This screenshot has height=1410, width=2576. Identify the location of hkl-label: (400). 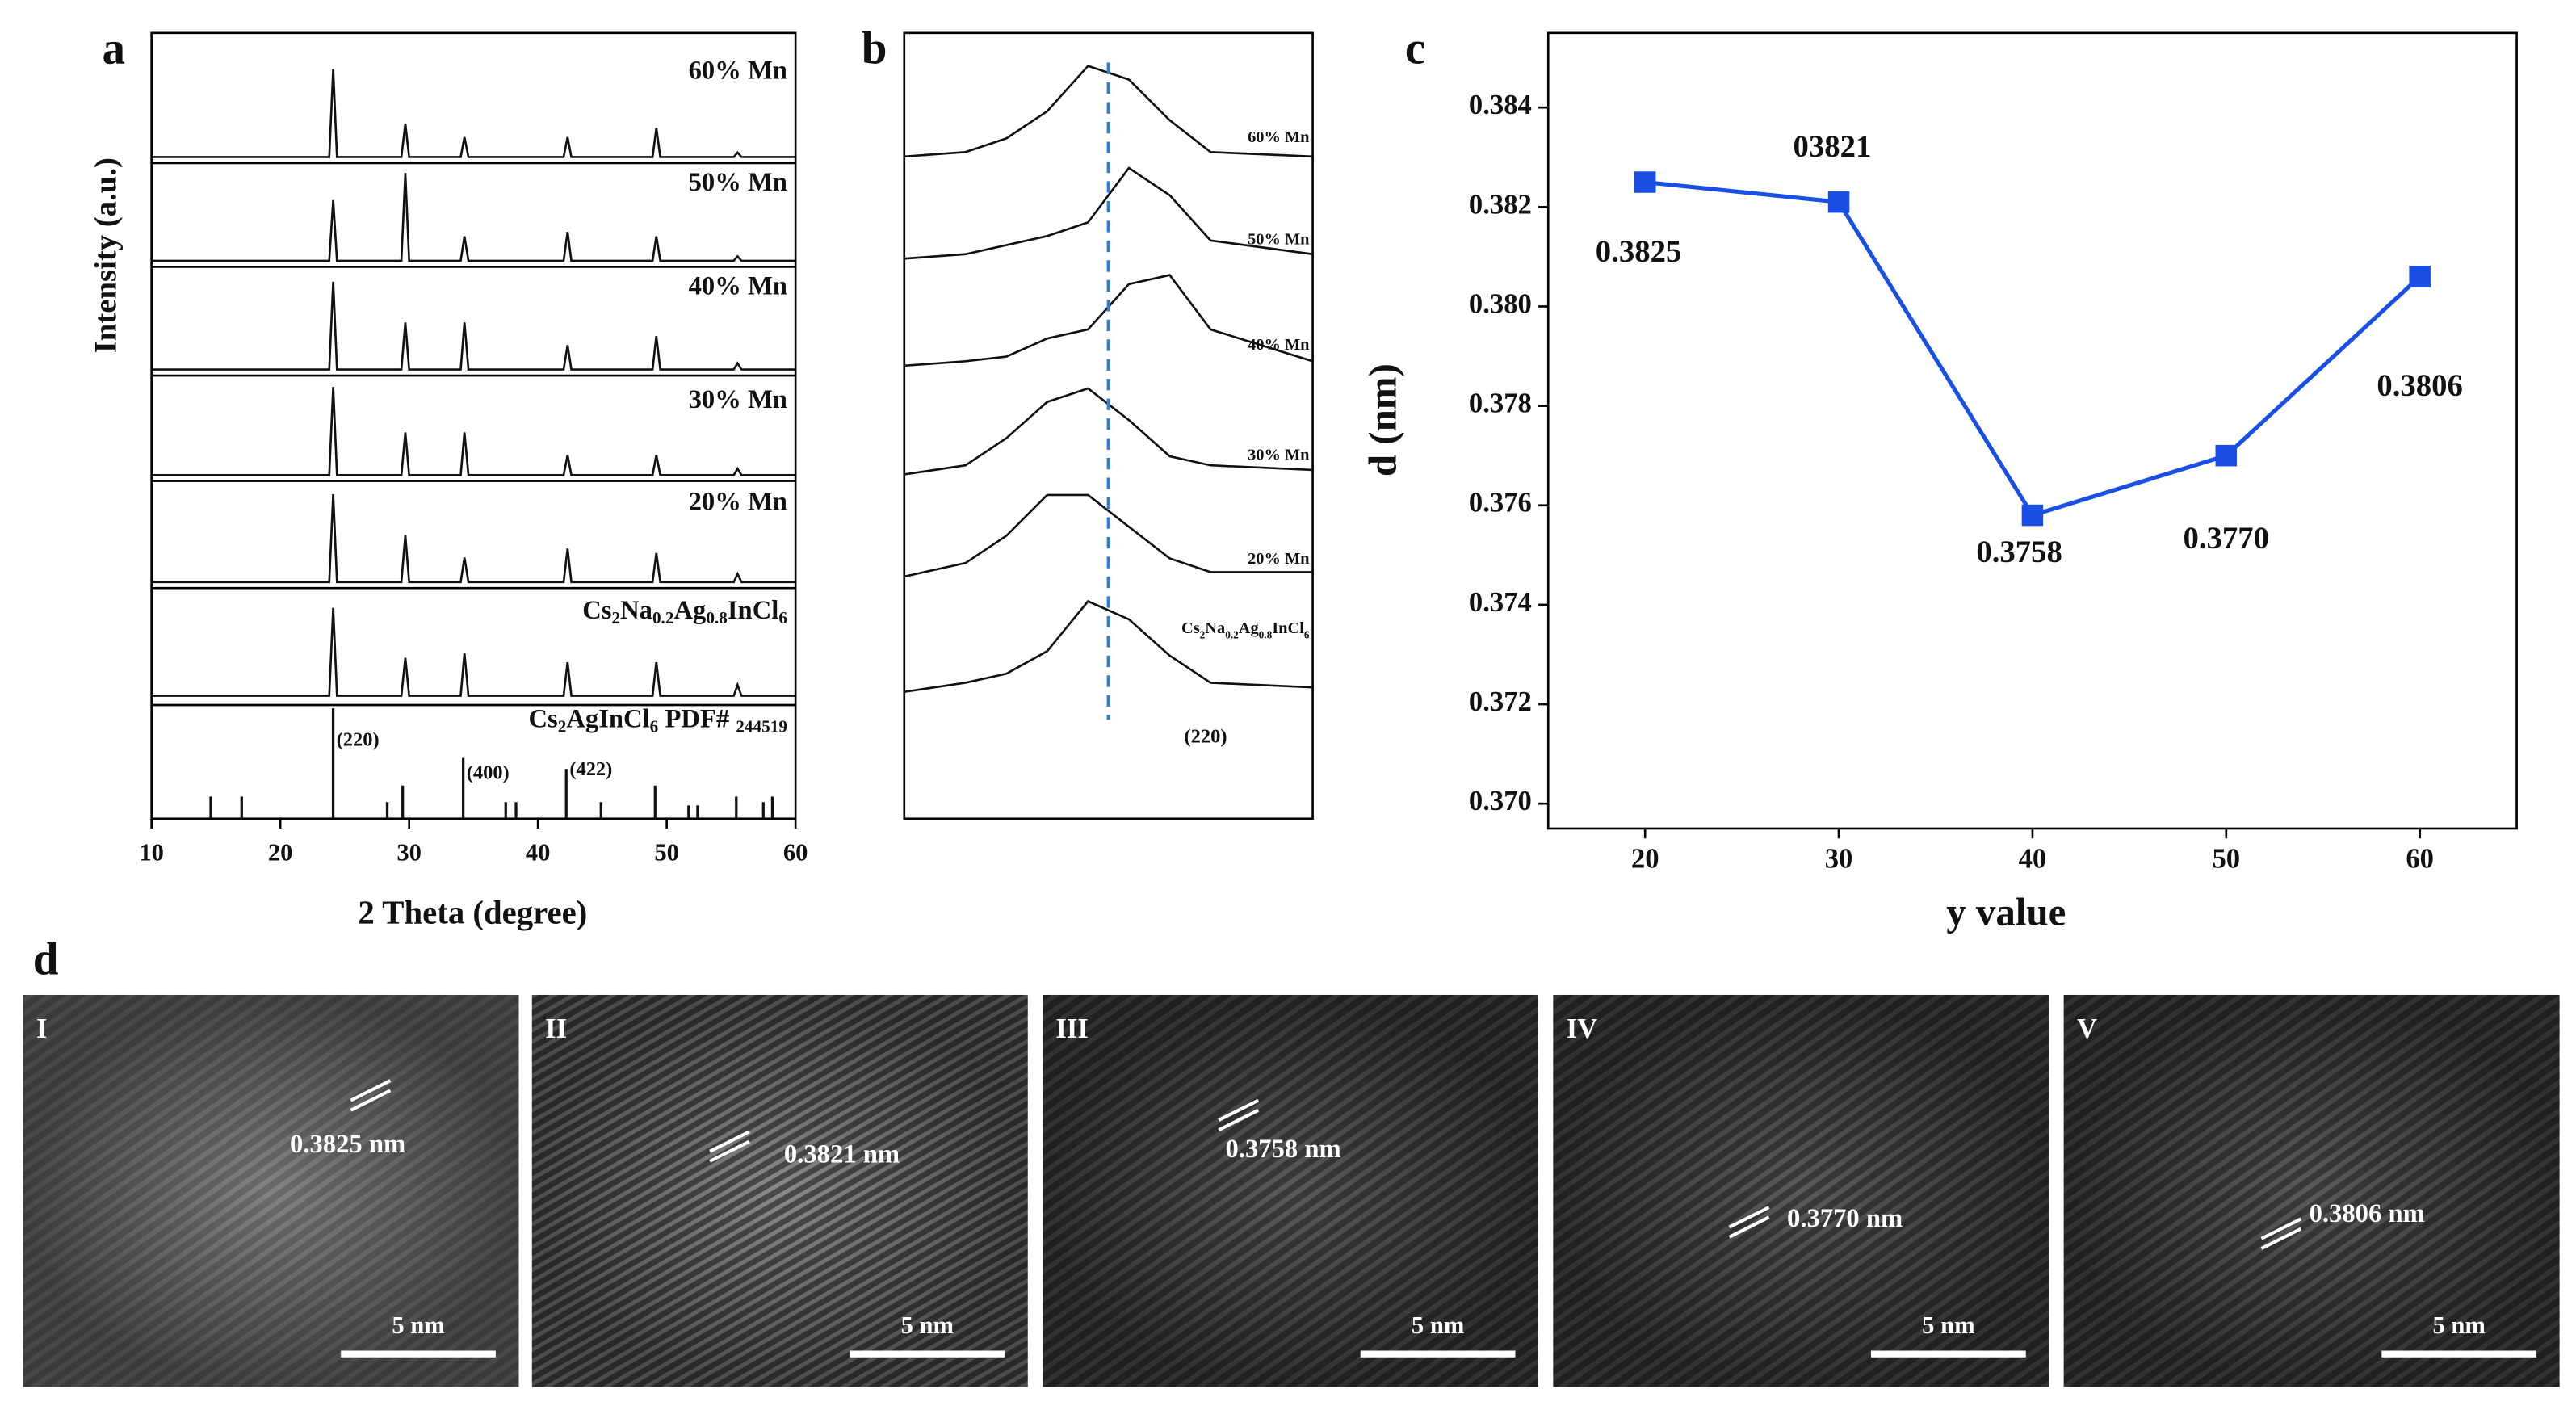
(488, 772).